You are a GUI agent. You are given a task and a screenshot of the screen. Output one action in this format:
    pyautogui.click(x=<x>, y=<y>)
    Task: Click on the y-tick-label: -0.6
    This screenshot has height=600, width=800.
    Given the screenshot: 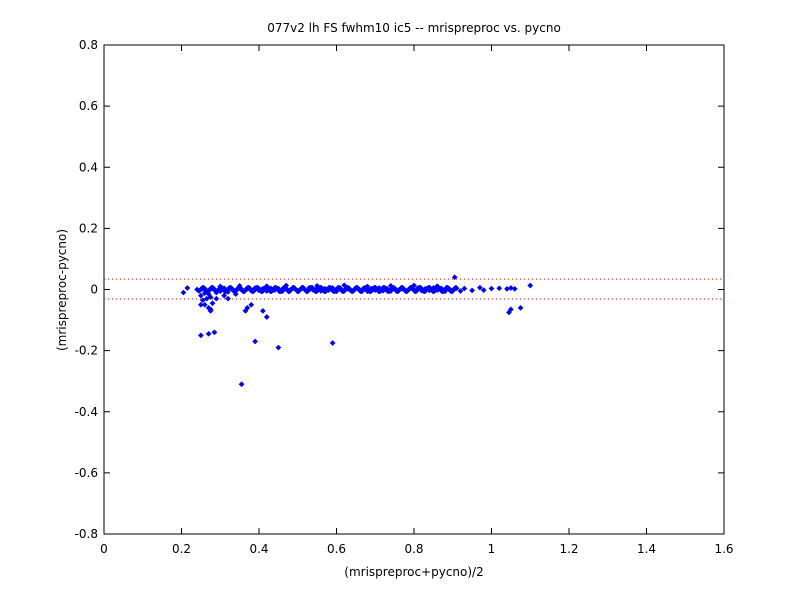 What is the action you would take?
    pyautogui.click(x=86, y=473)
    